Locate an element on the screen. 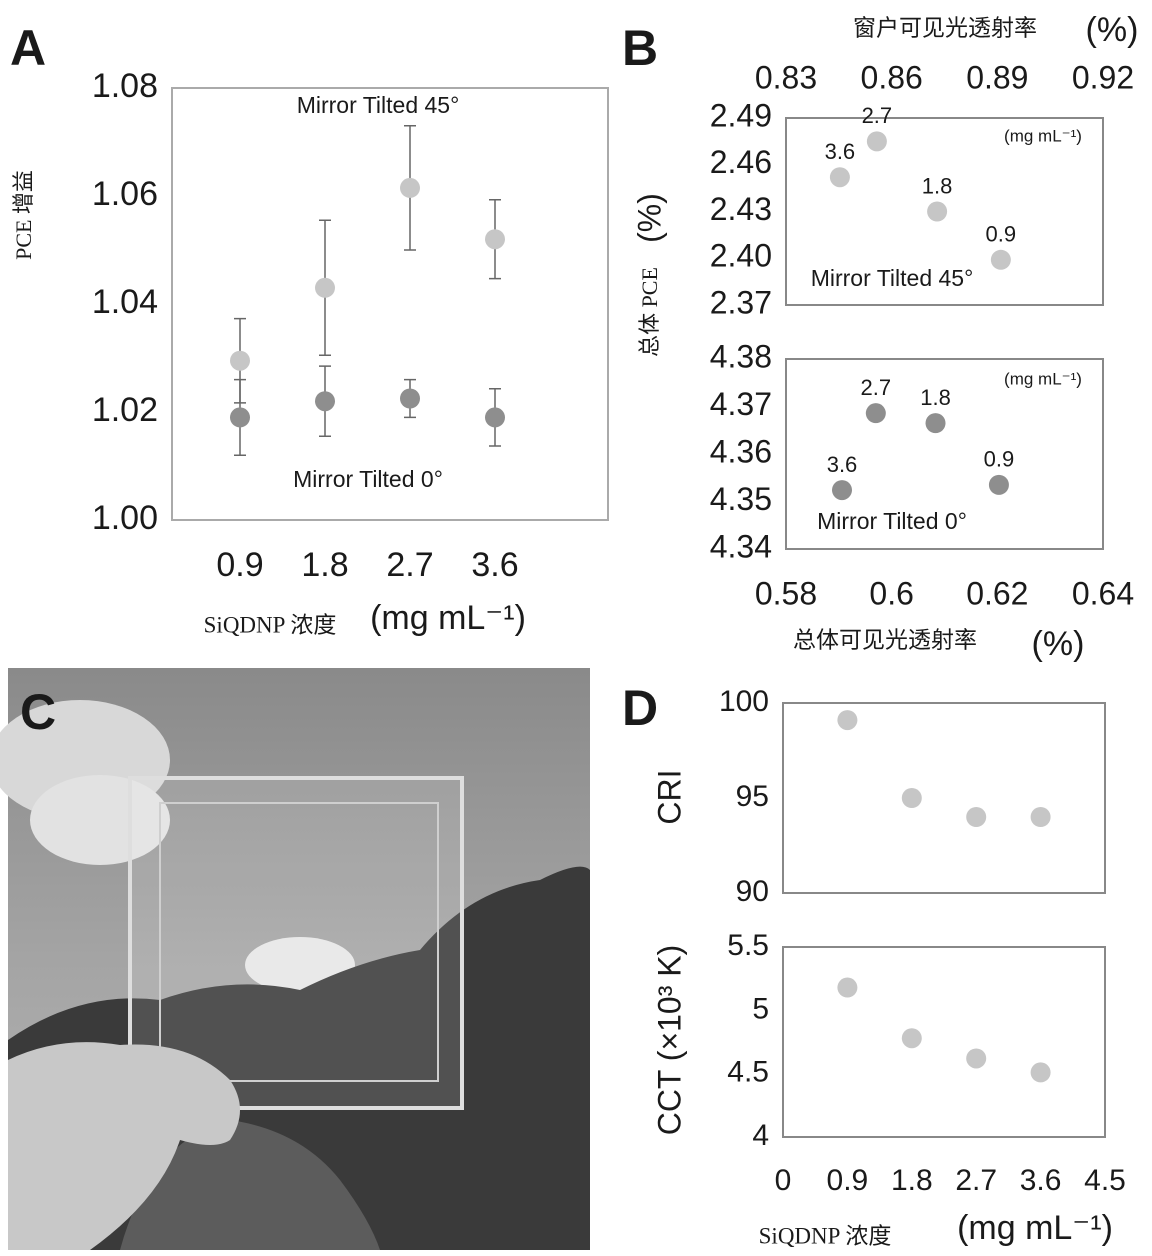 This screenshot has width=1152, height=1256. y-tick-label: 2.49 is located at coordinates (741, 115).